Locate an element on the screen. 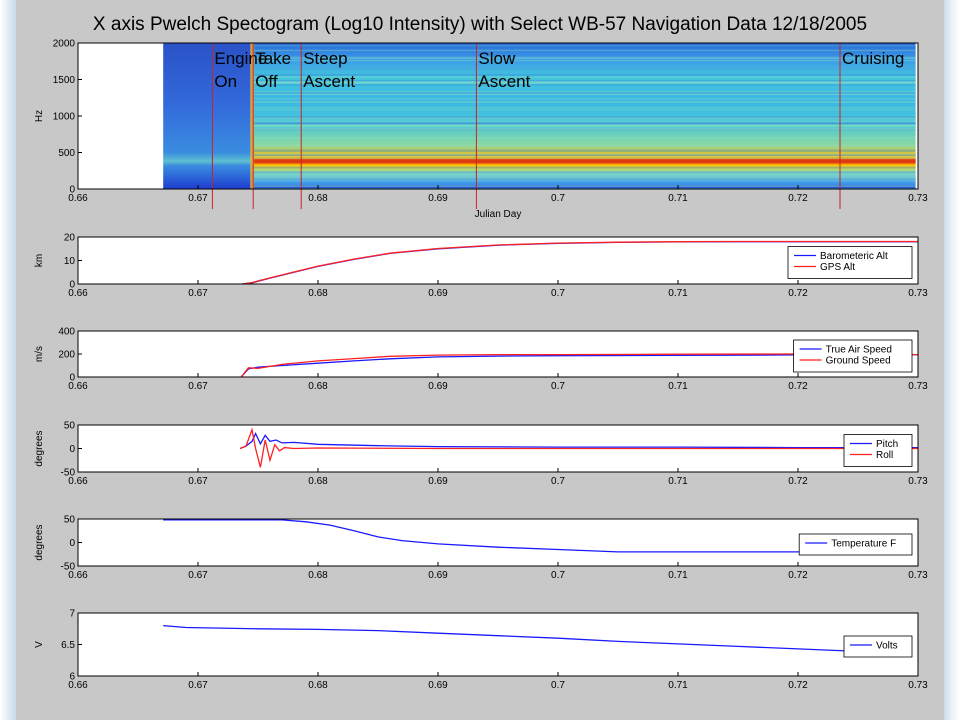 The image size is (960, 720). y-axis-label: Hz is located at coordinates (39, 116).